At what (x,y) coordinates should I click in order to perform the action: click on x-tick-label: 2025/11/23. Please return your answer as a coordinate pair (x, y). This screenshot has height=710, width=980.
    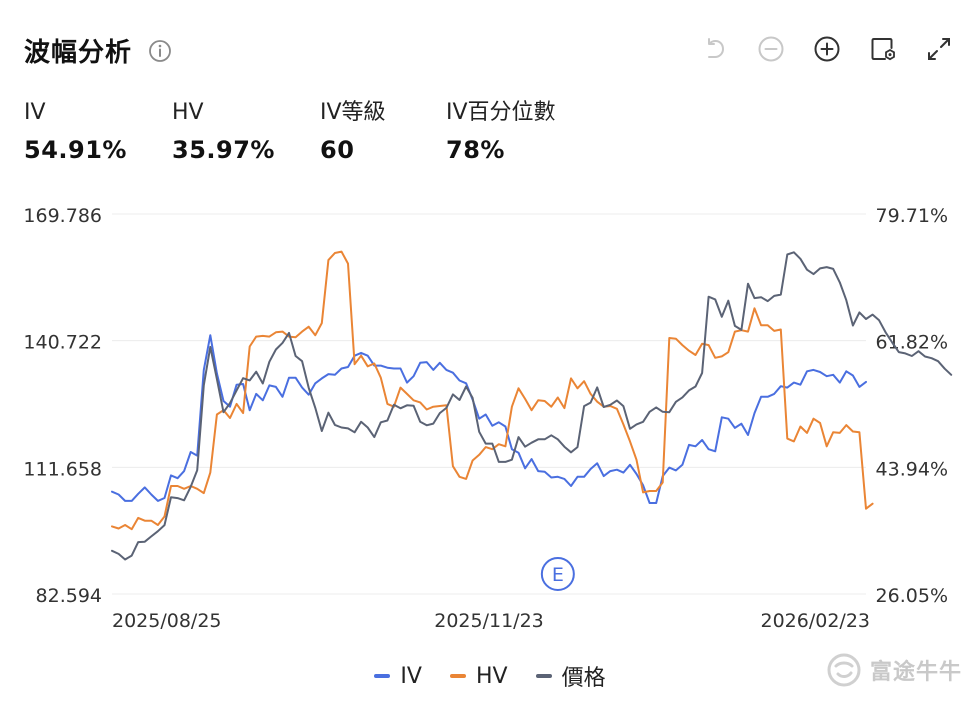
    Looking at the image, I should click on (489, 621).